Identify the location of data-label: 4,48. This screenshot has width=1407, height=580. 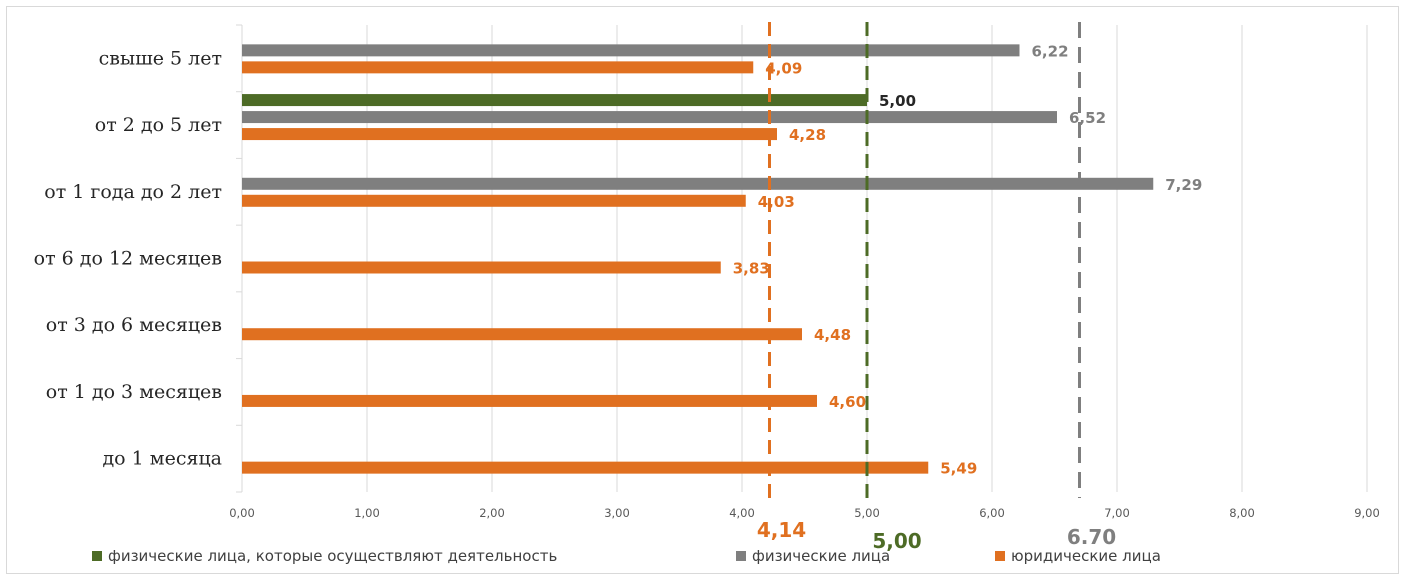
(832, 335).